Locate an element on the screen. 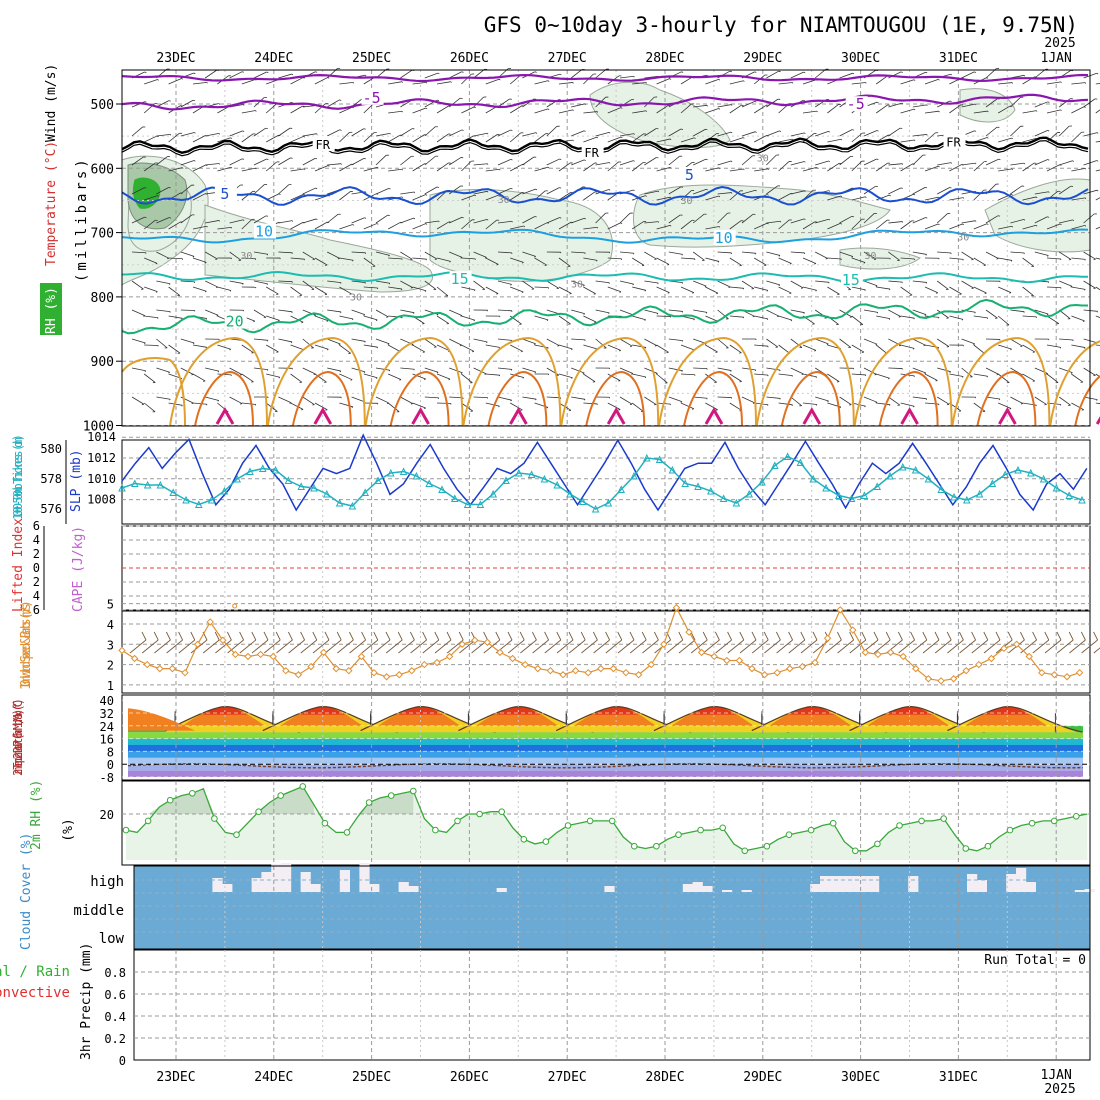 This screenshot has width=1100, height=1100. y-axis-label-cape: CAPE (J/kg) is located at coordinates (78, 569).